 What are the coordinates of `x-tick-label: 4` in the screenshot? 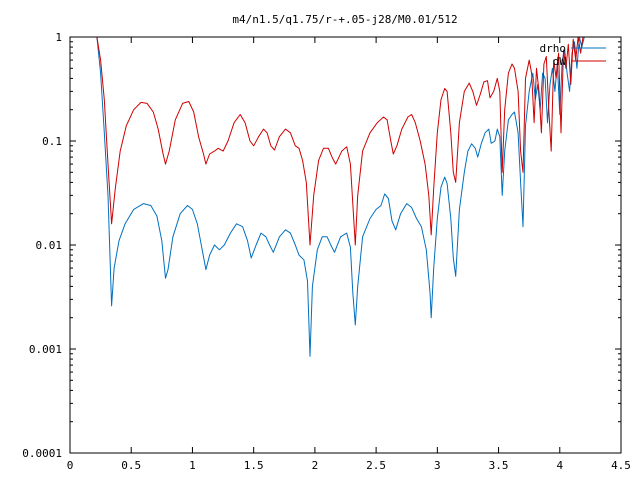 It's located at (559, 465).